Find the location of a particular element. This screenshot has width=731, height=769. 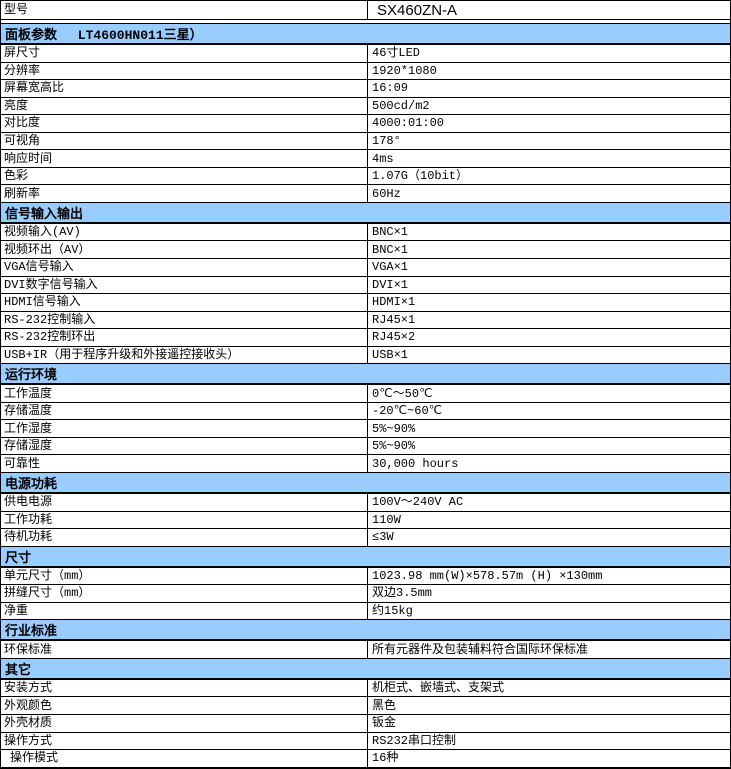

row-value: 5%~90% is located at coordinates (394, 428).